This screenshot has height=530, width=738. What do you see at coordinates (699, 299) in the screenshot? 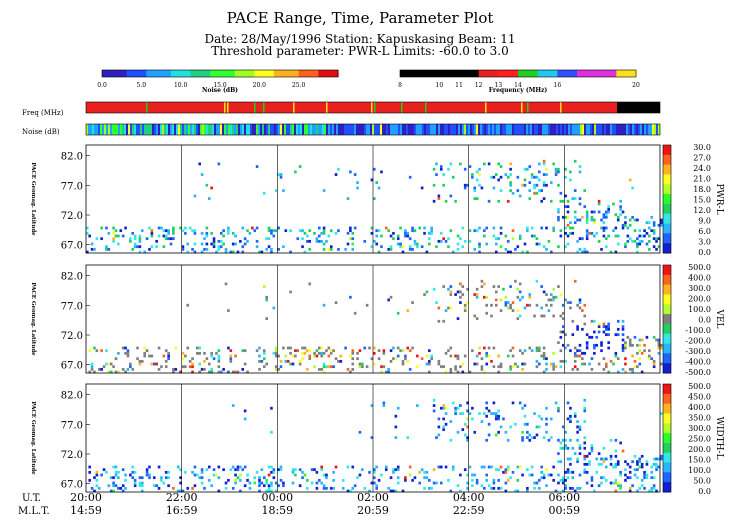
I see `colorbar-tick: 200.0` at bounding box center [699, 299].